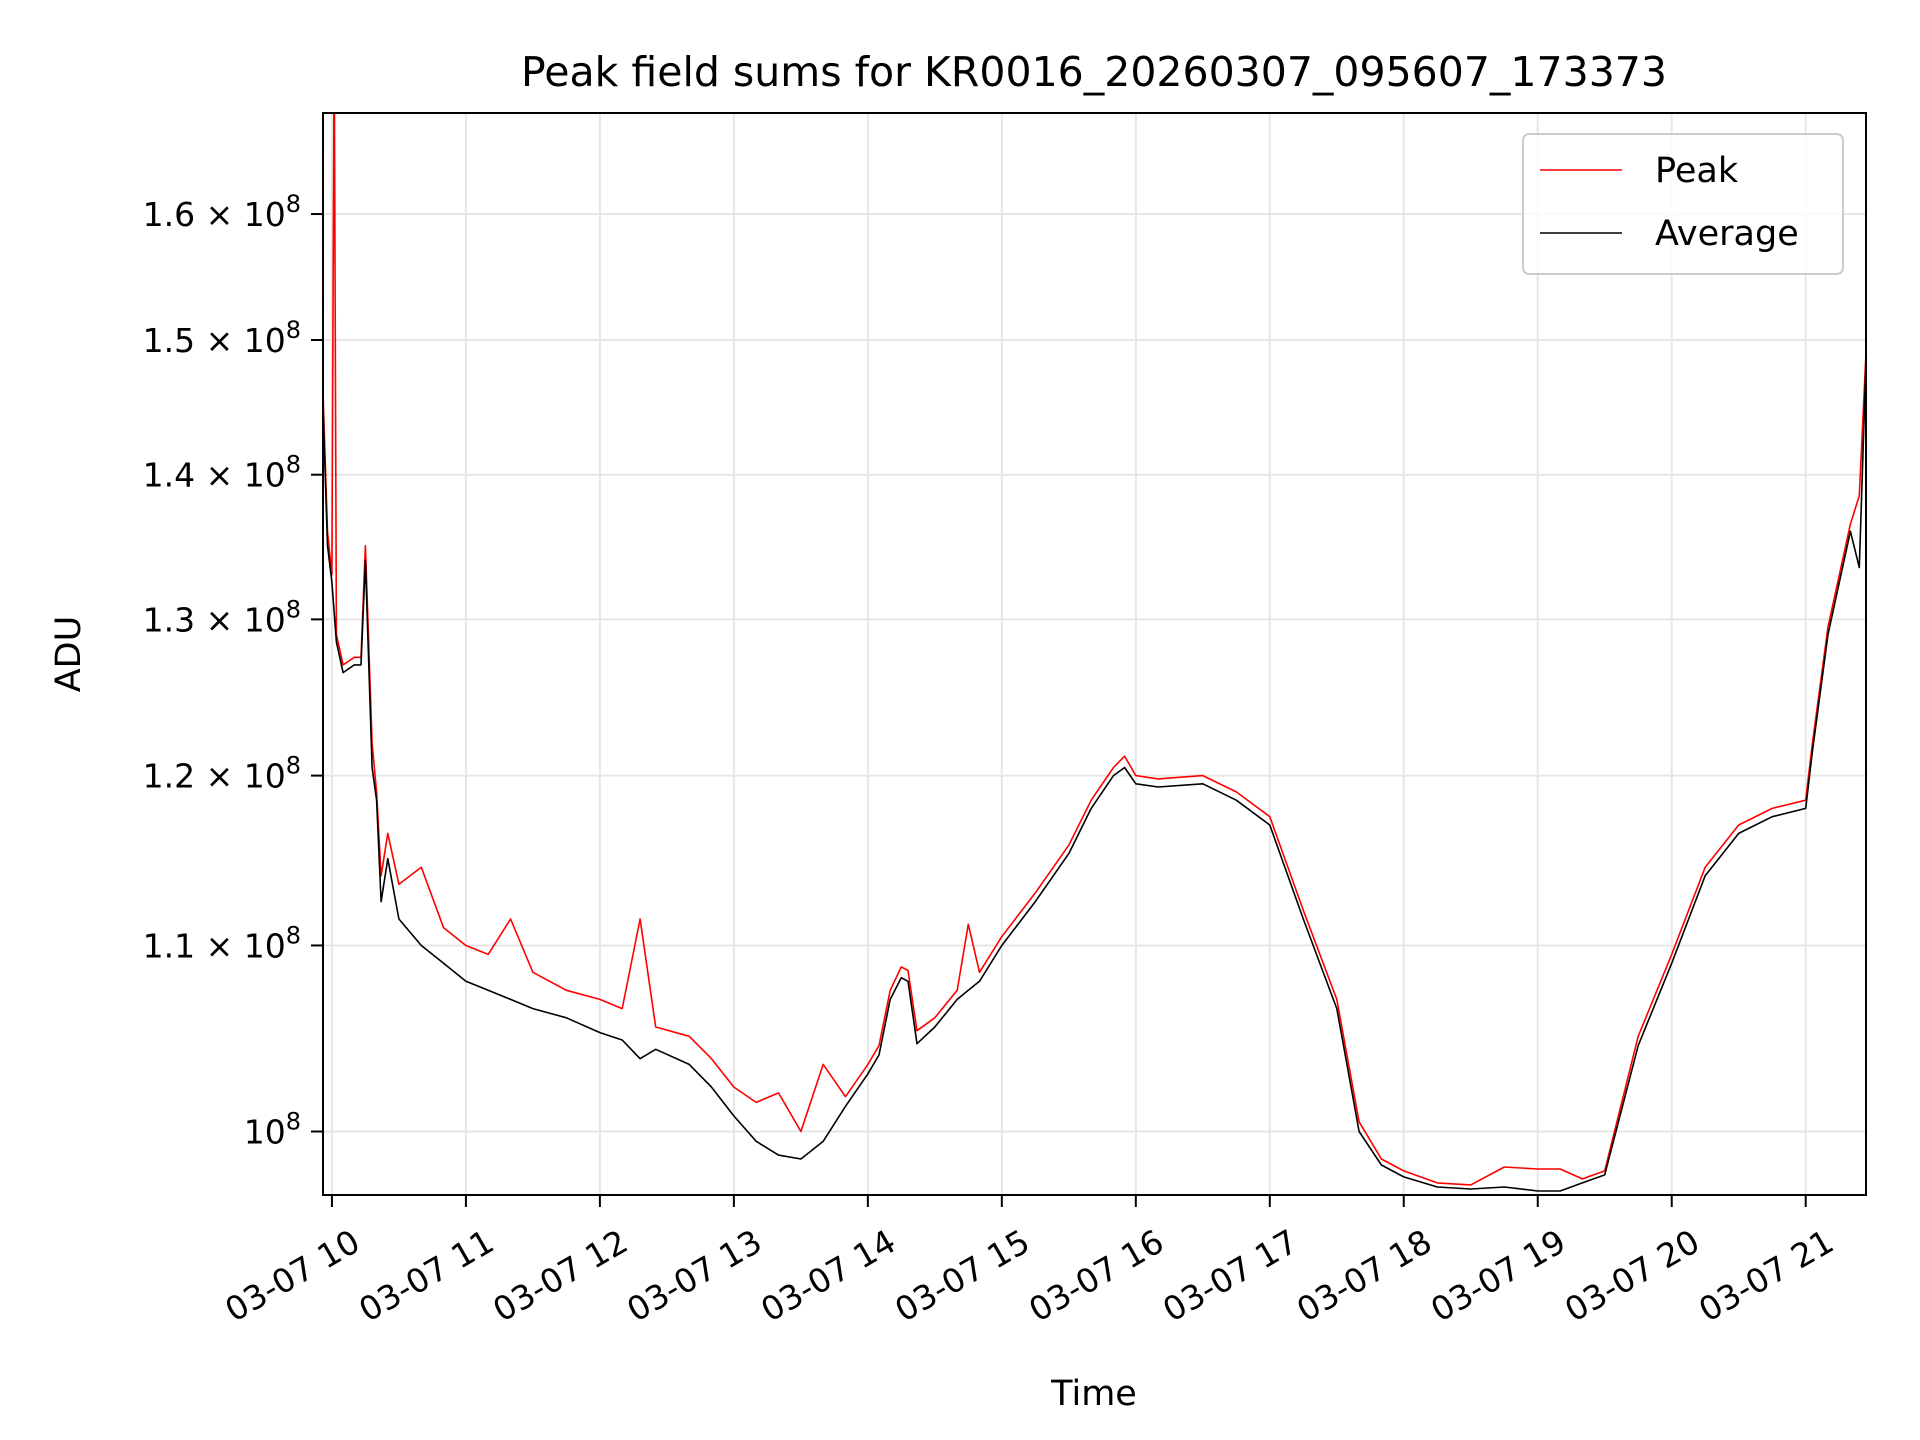 The image size is (1920, 1440). What do you see at coordinates (222, 473) in the screenshot?
I see `y-tick-label: 1.4 × 108` at bounding box center [222, 473].